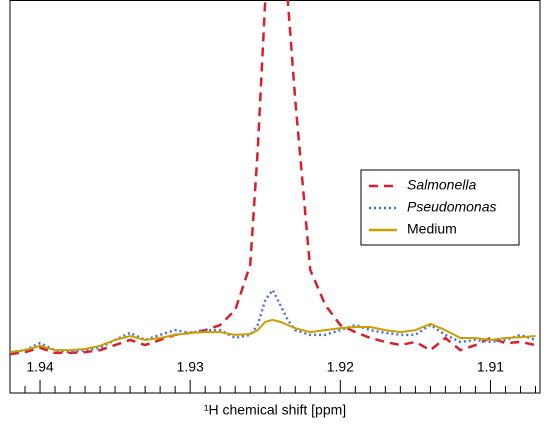  What do you see at coordinates (432, 229) in the screenshot?
I see `legend-label: Medium` at bounding box center [432, 229].